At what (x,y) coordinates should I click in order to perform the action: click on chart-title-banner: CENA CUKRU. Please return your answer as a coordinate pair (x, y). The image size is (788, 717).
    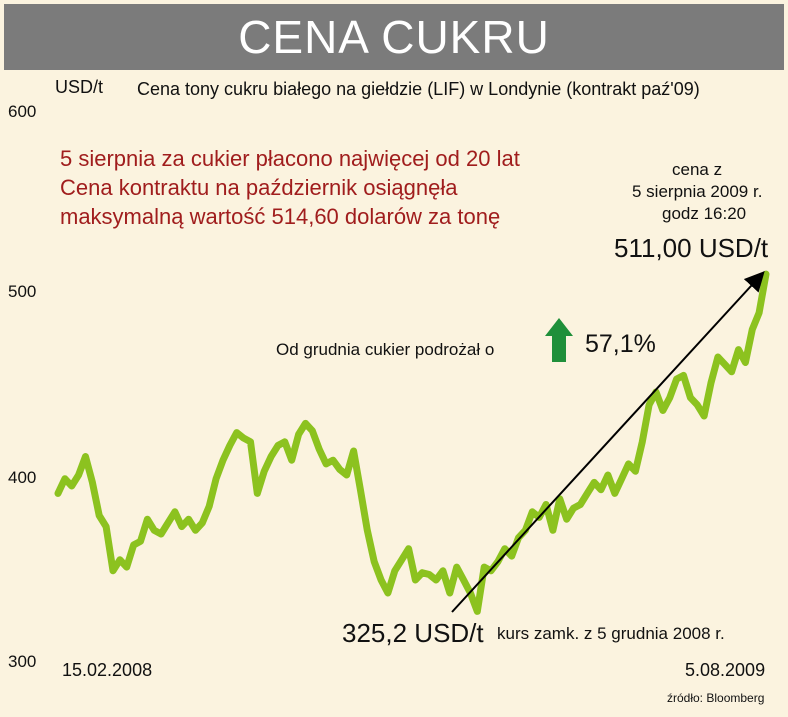
    Looking at the image, I should click on (394, 37).